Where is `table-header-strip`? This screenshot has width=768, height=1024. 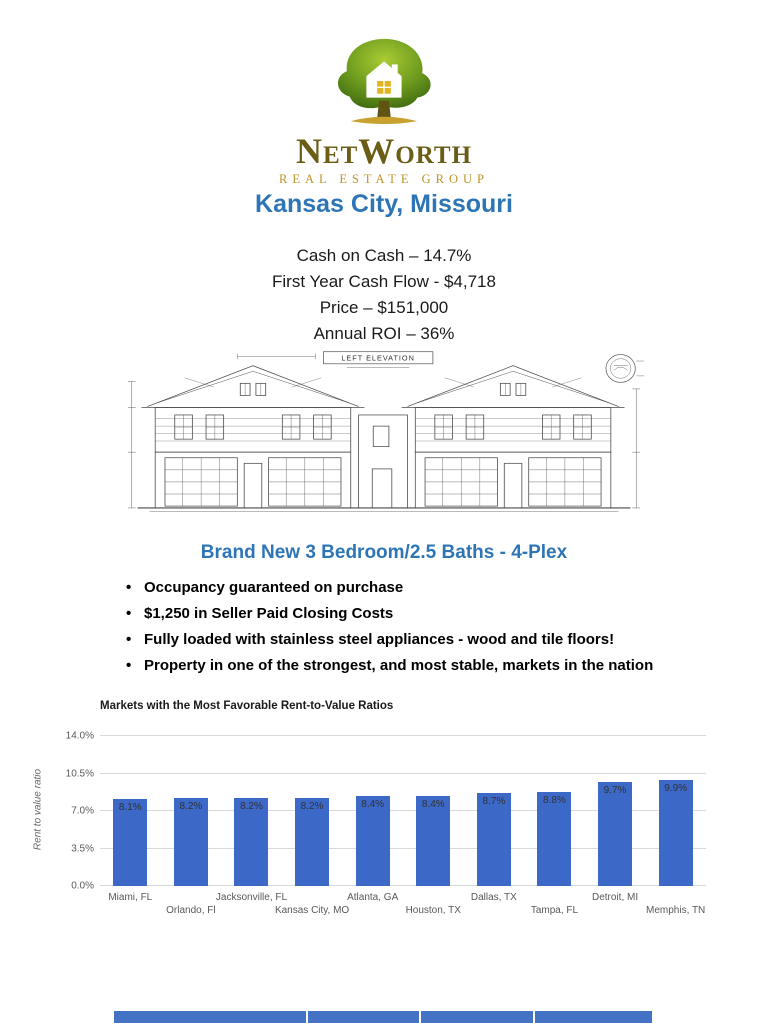 table-header-strip is located at coordinates (383, 1017).